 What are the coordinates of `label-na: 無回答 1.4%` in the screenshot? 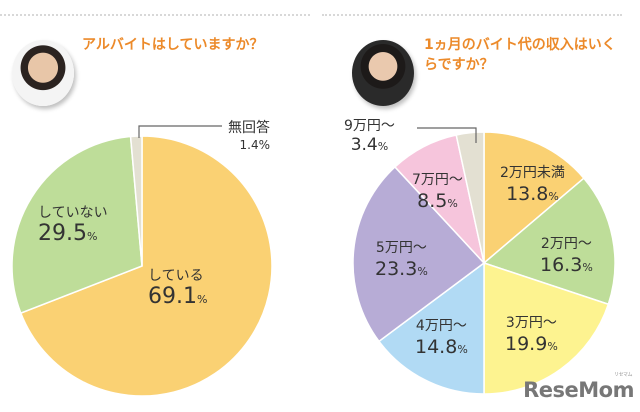 It's located at (249, 136).